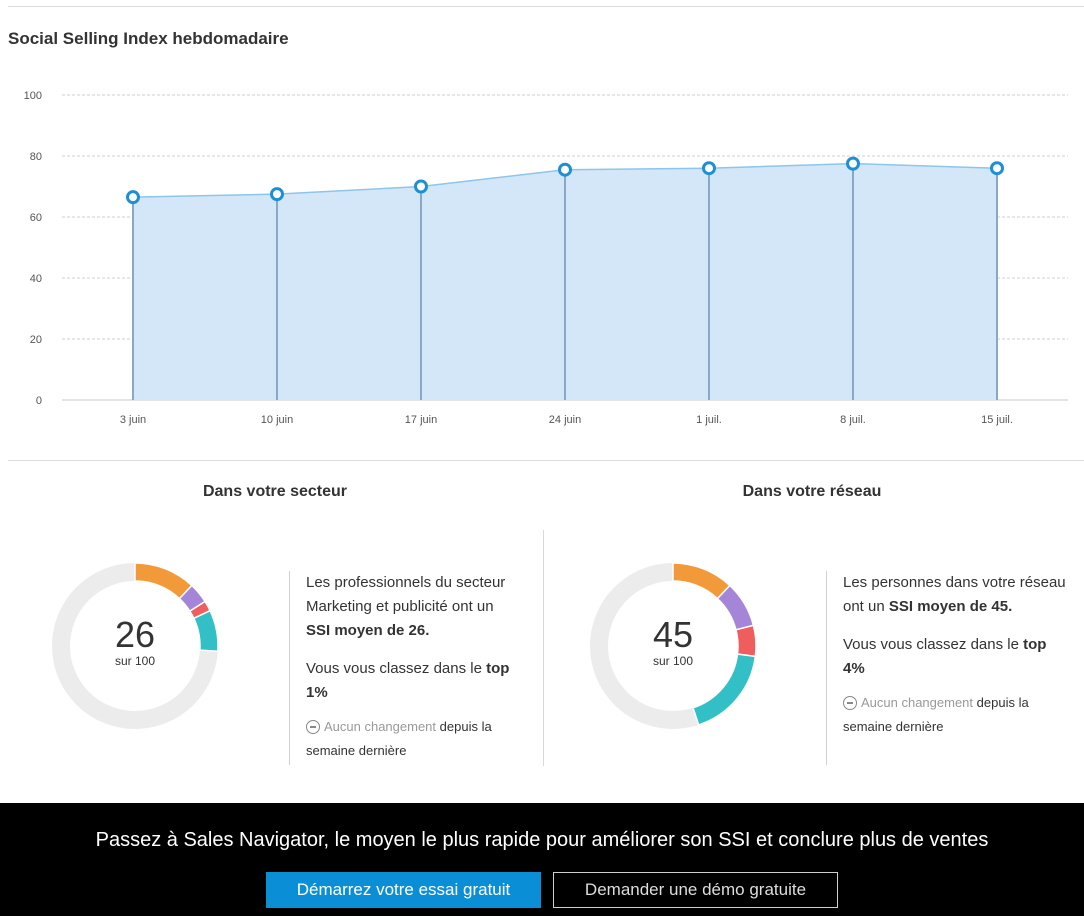  Describe the element at coordinates (933, 644) in the screenshot. I see `network-rank-prefix: Vous vous classez dans le` at that location.